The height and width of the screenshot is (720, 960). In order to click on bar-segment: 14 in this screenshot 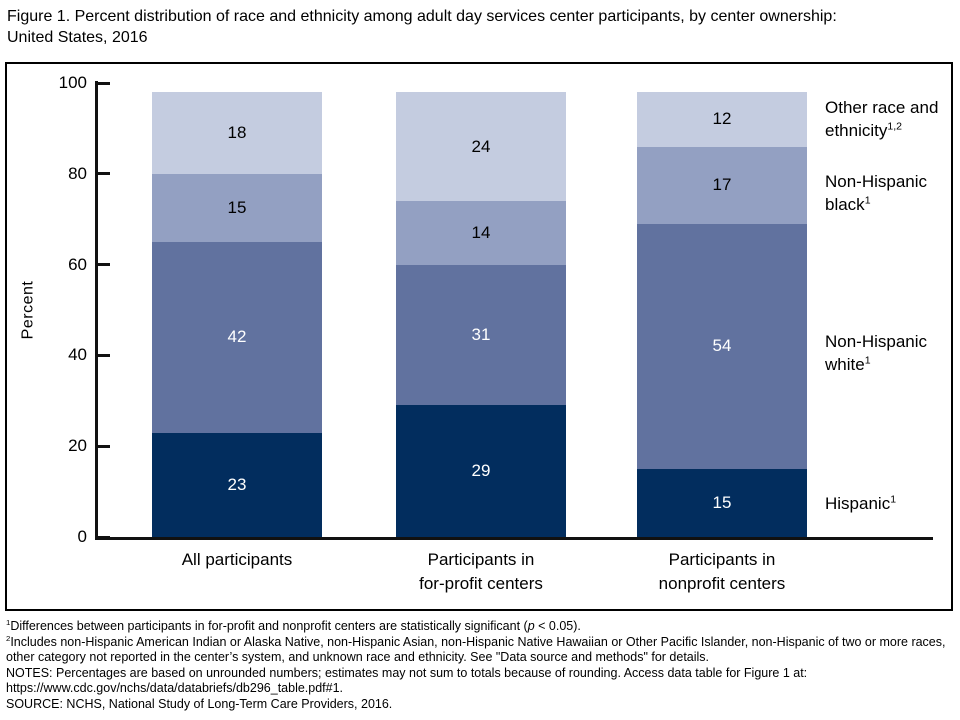, I will do `click(481, 233)`.